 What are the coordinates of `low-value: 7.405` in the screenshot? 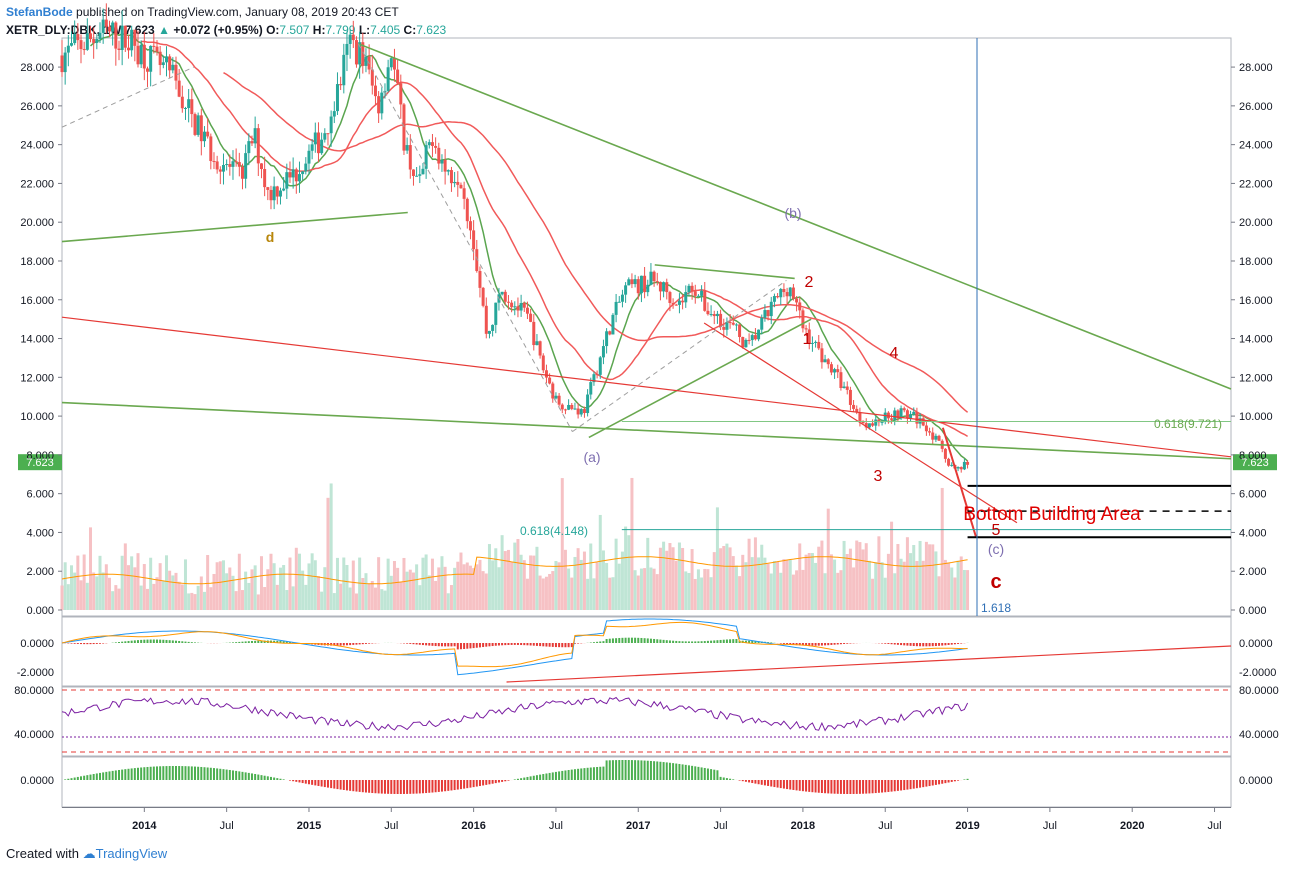 It's located at (385, 30).